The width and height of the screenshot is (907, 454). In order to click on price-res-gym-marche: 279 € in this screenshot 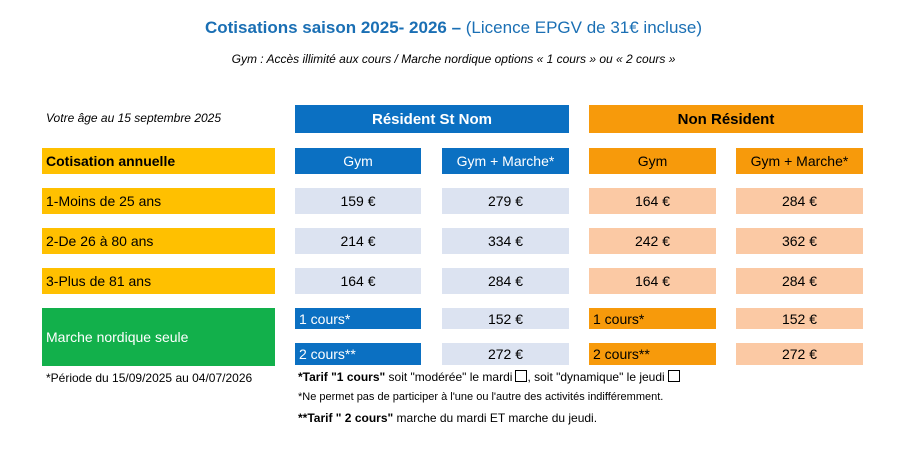, I will do `click(505, 201)`.